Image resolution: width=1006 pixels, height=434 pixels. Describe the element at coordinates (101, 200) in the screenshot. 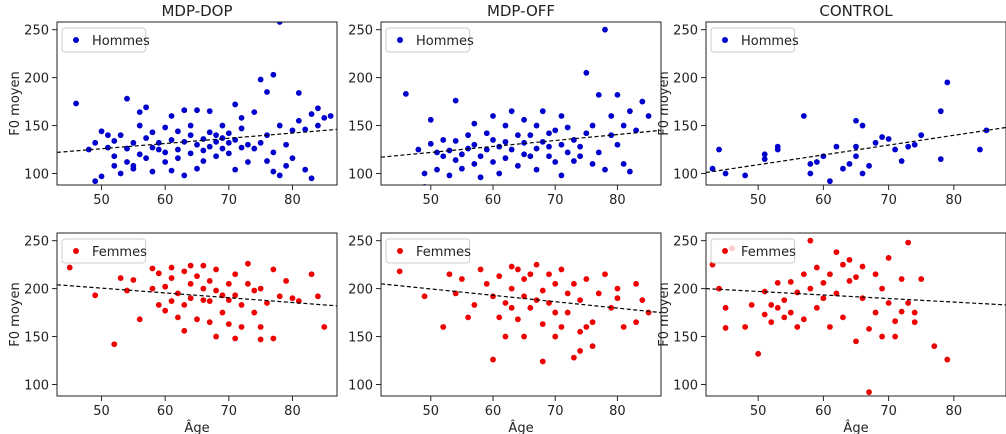

I see `x-tick-label: 50` at that location.